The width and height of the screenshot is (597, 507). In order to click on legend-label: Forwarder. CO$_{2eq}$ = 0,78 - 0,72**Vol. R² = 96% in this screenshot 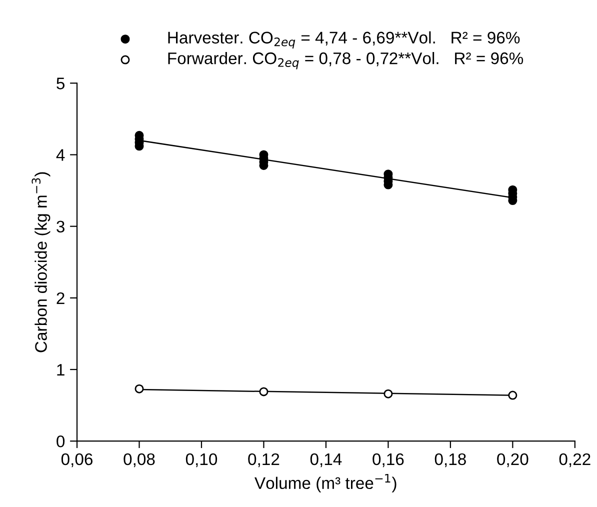, I will do `click(346, 61)`.